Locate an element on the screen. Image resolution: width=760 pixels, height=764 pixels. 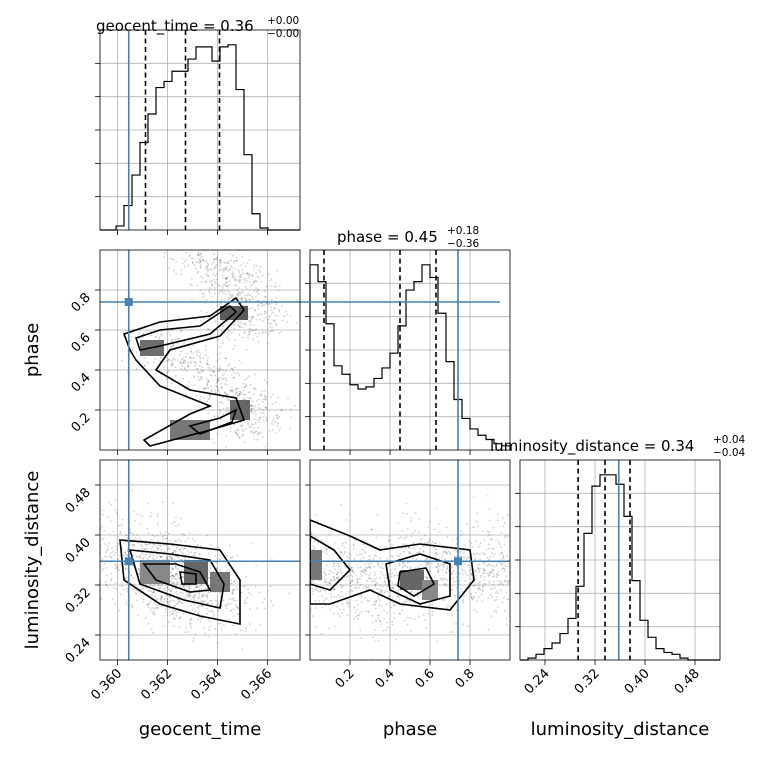
gridlines is located at coordinates (410, 350).